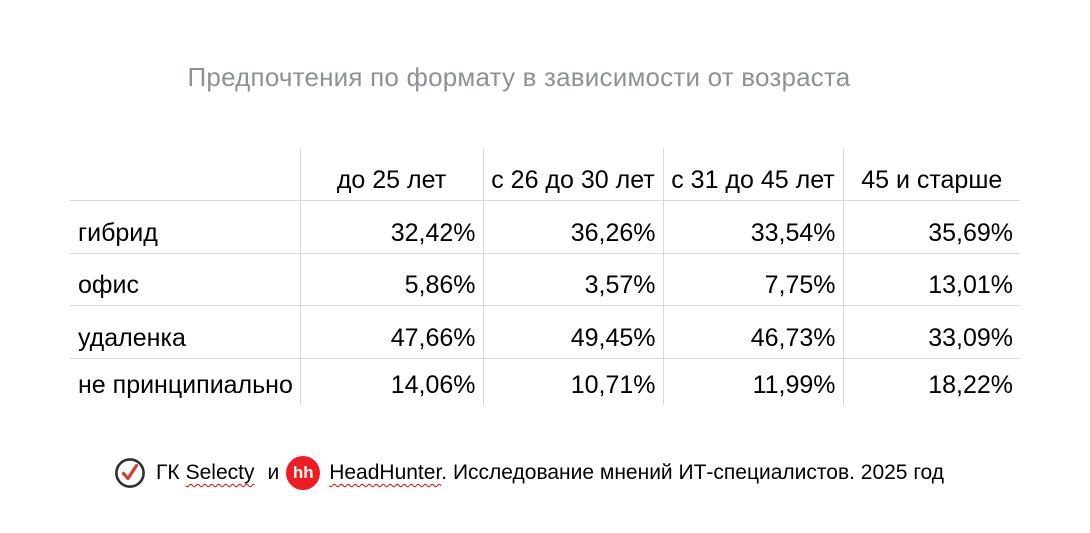 This screenshot has height=533, width=1090. What do you see at coordinates (572, 332) in the screenshot?
I see `cell-value: 49,45%` at bounding box center [572, 332].